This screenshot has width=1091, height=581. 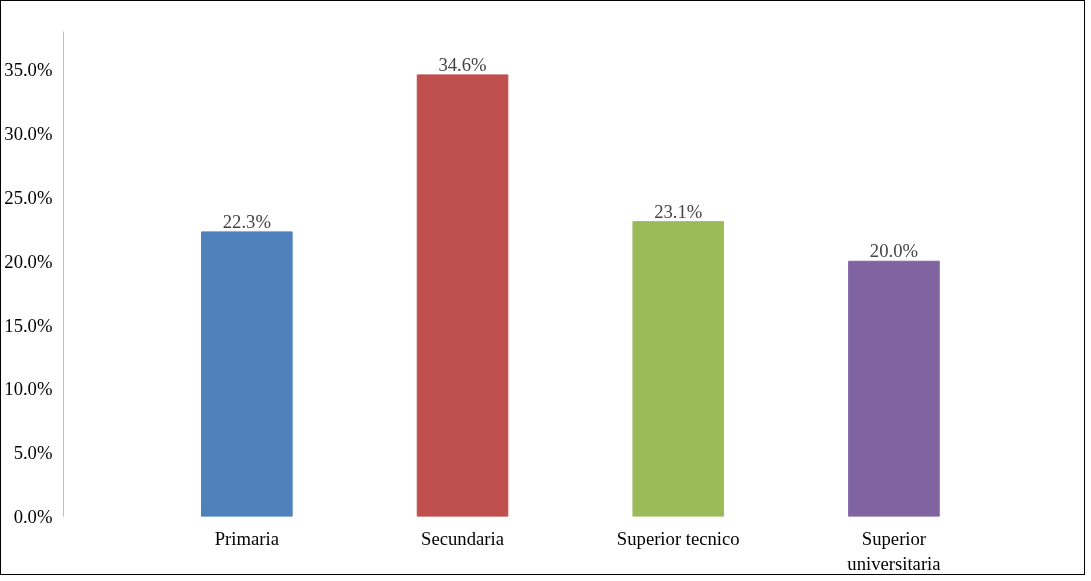 What do you see at coordinates (33, 453) in the screenshot?
I see `y-tick-label: 5.0%` at bounding box center [33, 453].